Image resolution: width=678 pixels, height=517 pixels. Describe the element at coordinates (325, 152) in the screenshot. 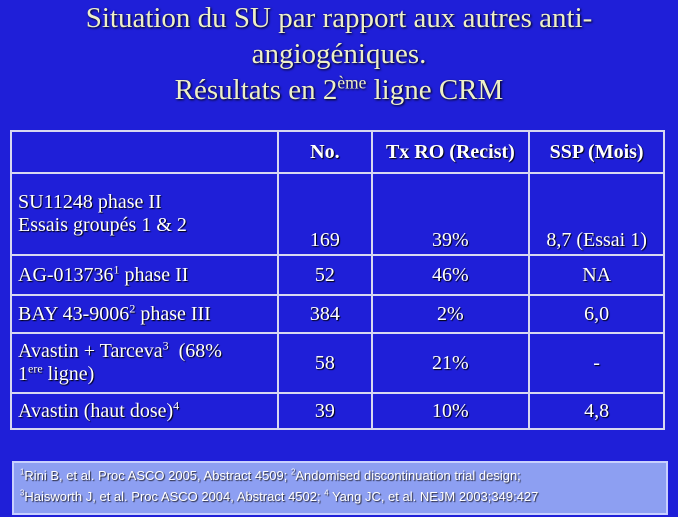

I see `header-cell: No.` at that location.